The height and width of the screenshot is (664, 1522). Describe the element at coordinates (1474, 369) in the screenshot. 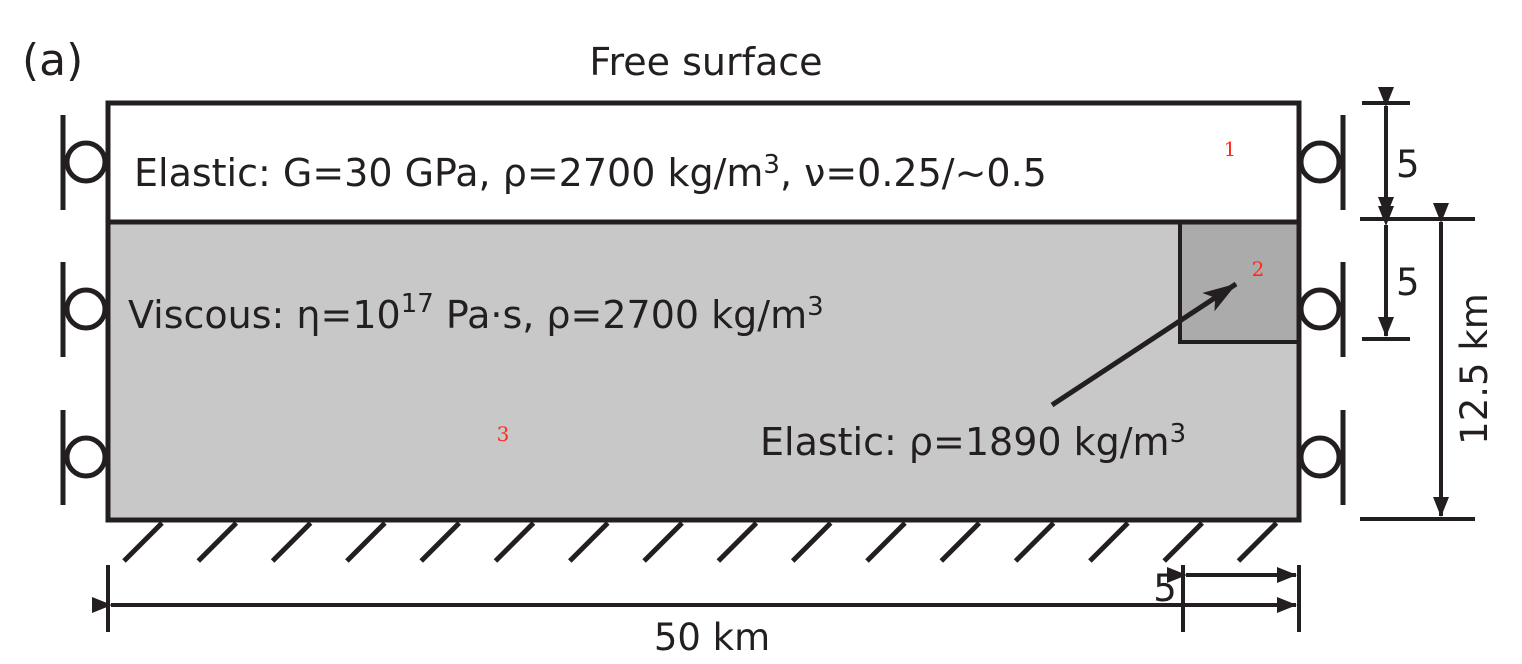

I see `dimension-total-depth-label: 12.5 km` at that location.